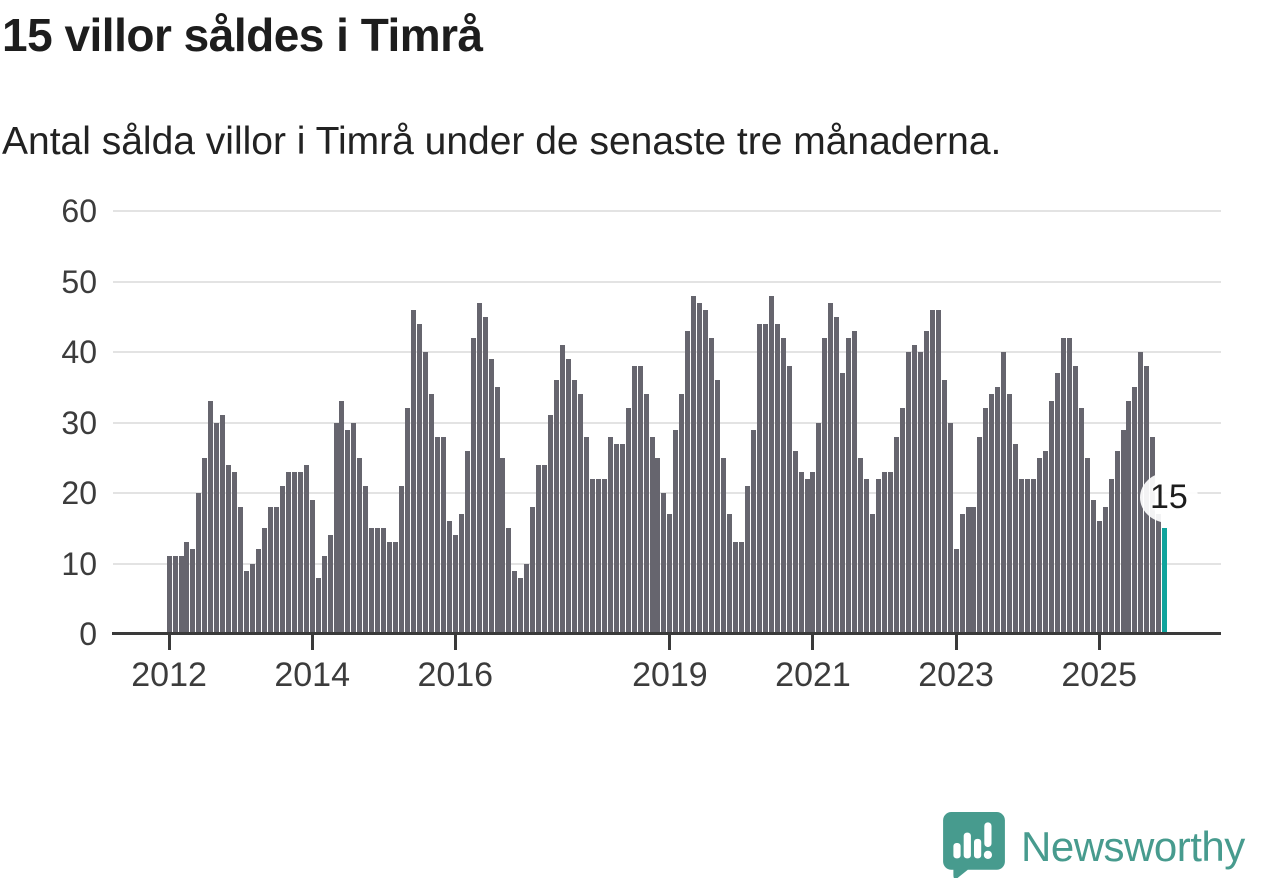  I want to click on x-axis-tick-2021, so click(813, 642).